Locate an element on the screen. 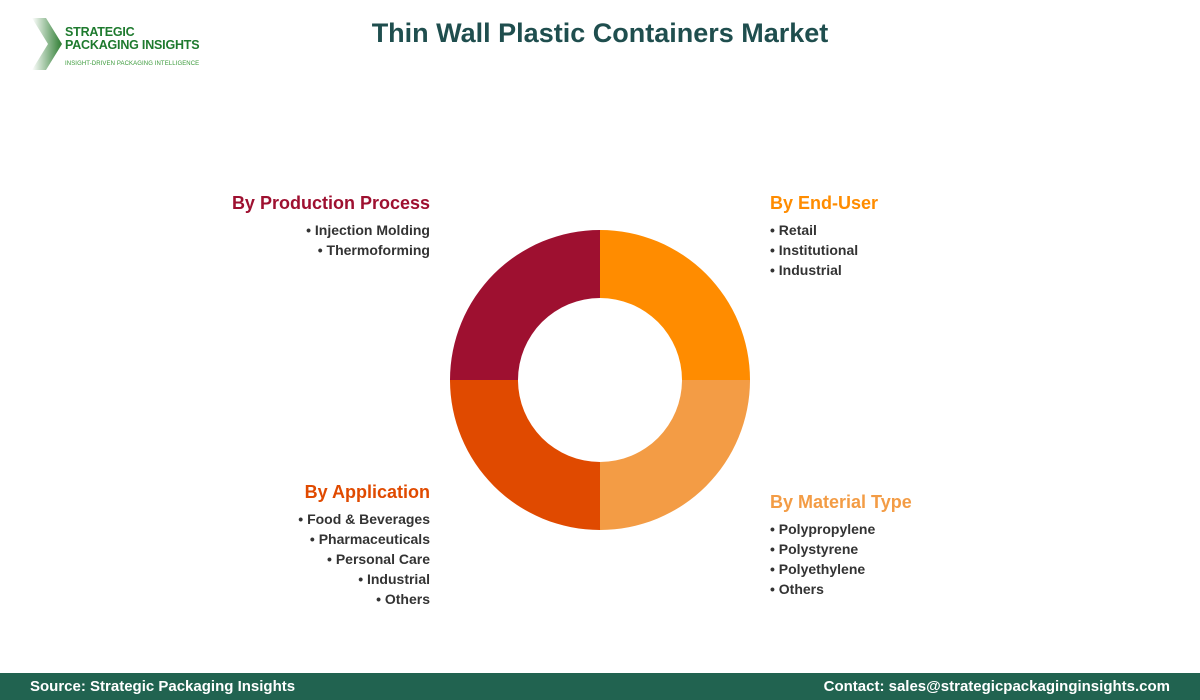 This screenshot has width=1200, height=700. page-title: Thin Wall Plastic Containers Market is located at coordinates (600, 33).